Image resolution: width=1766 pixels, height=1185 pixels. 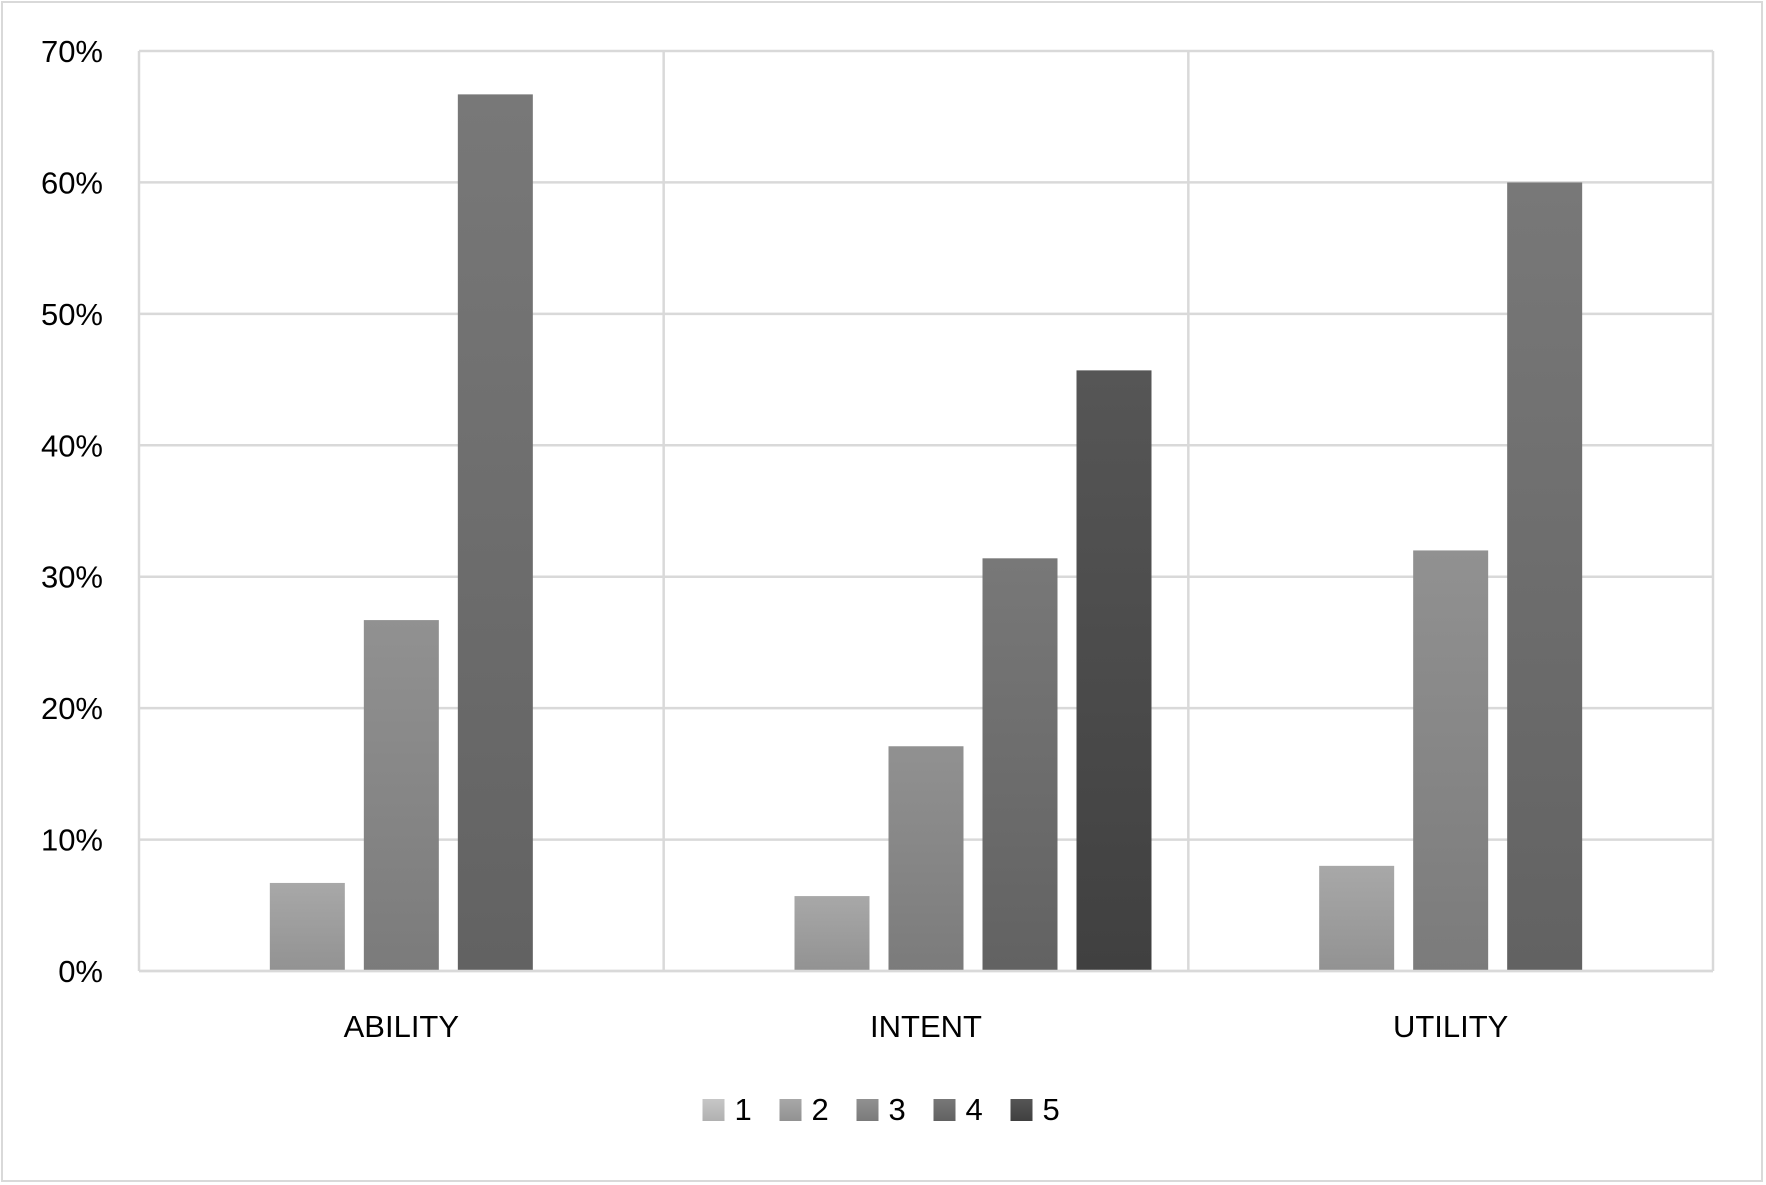 I want to click on y-tick-label: 50%, so click(x=72, y=314).